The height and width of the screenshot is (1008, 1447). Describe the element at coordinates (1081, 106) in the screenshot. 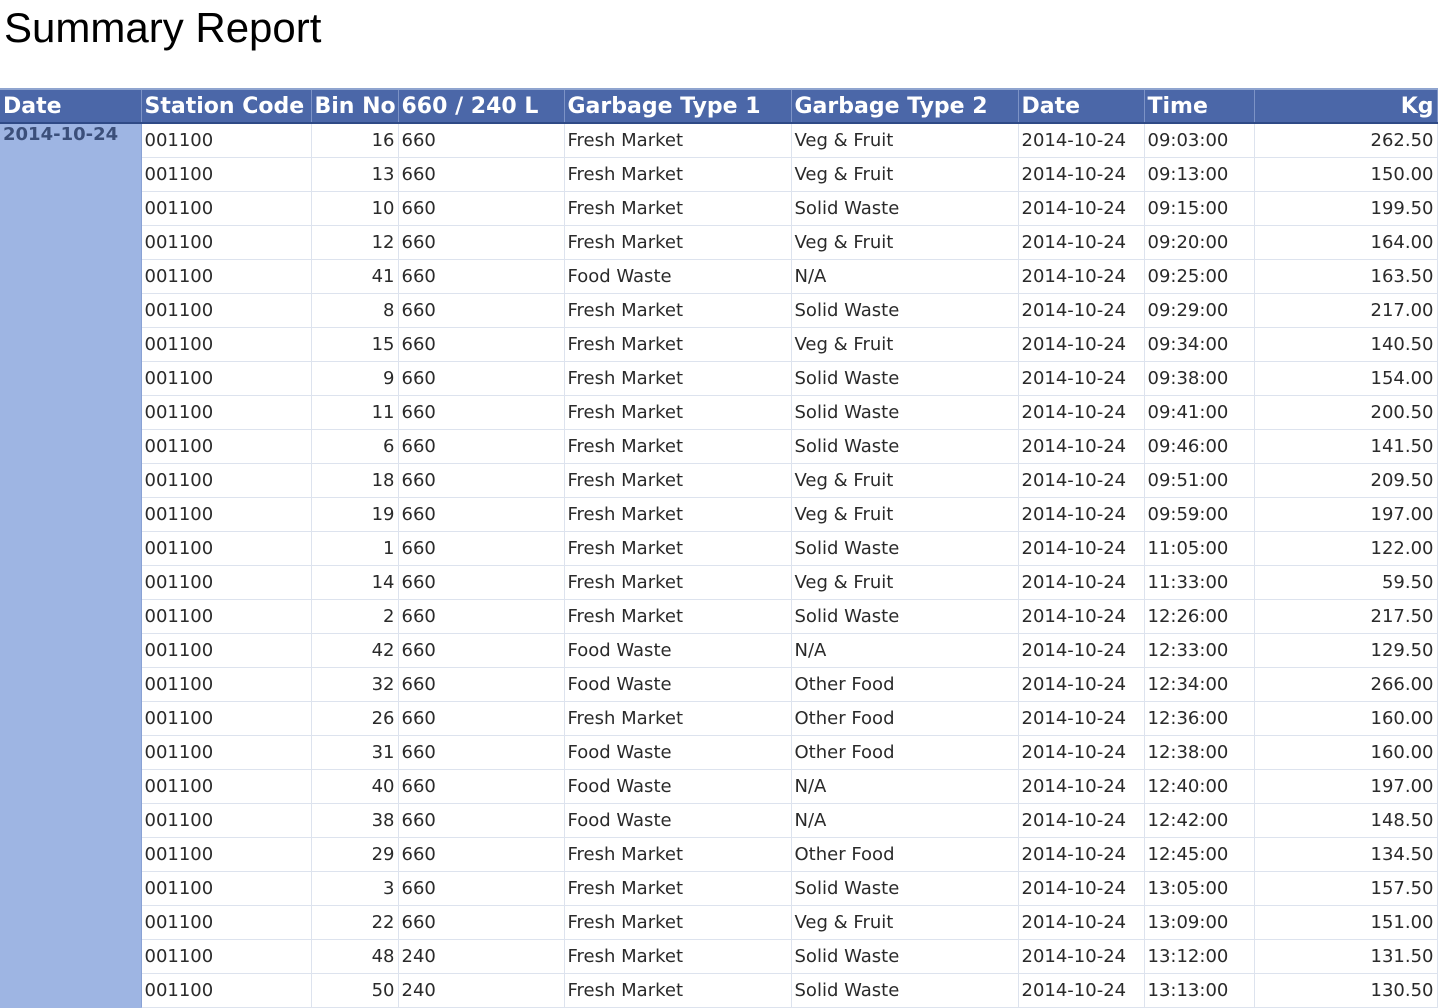

I see `column-header-record-date: Date` at that location.